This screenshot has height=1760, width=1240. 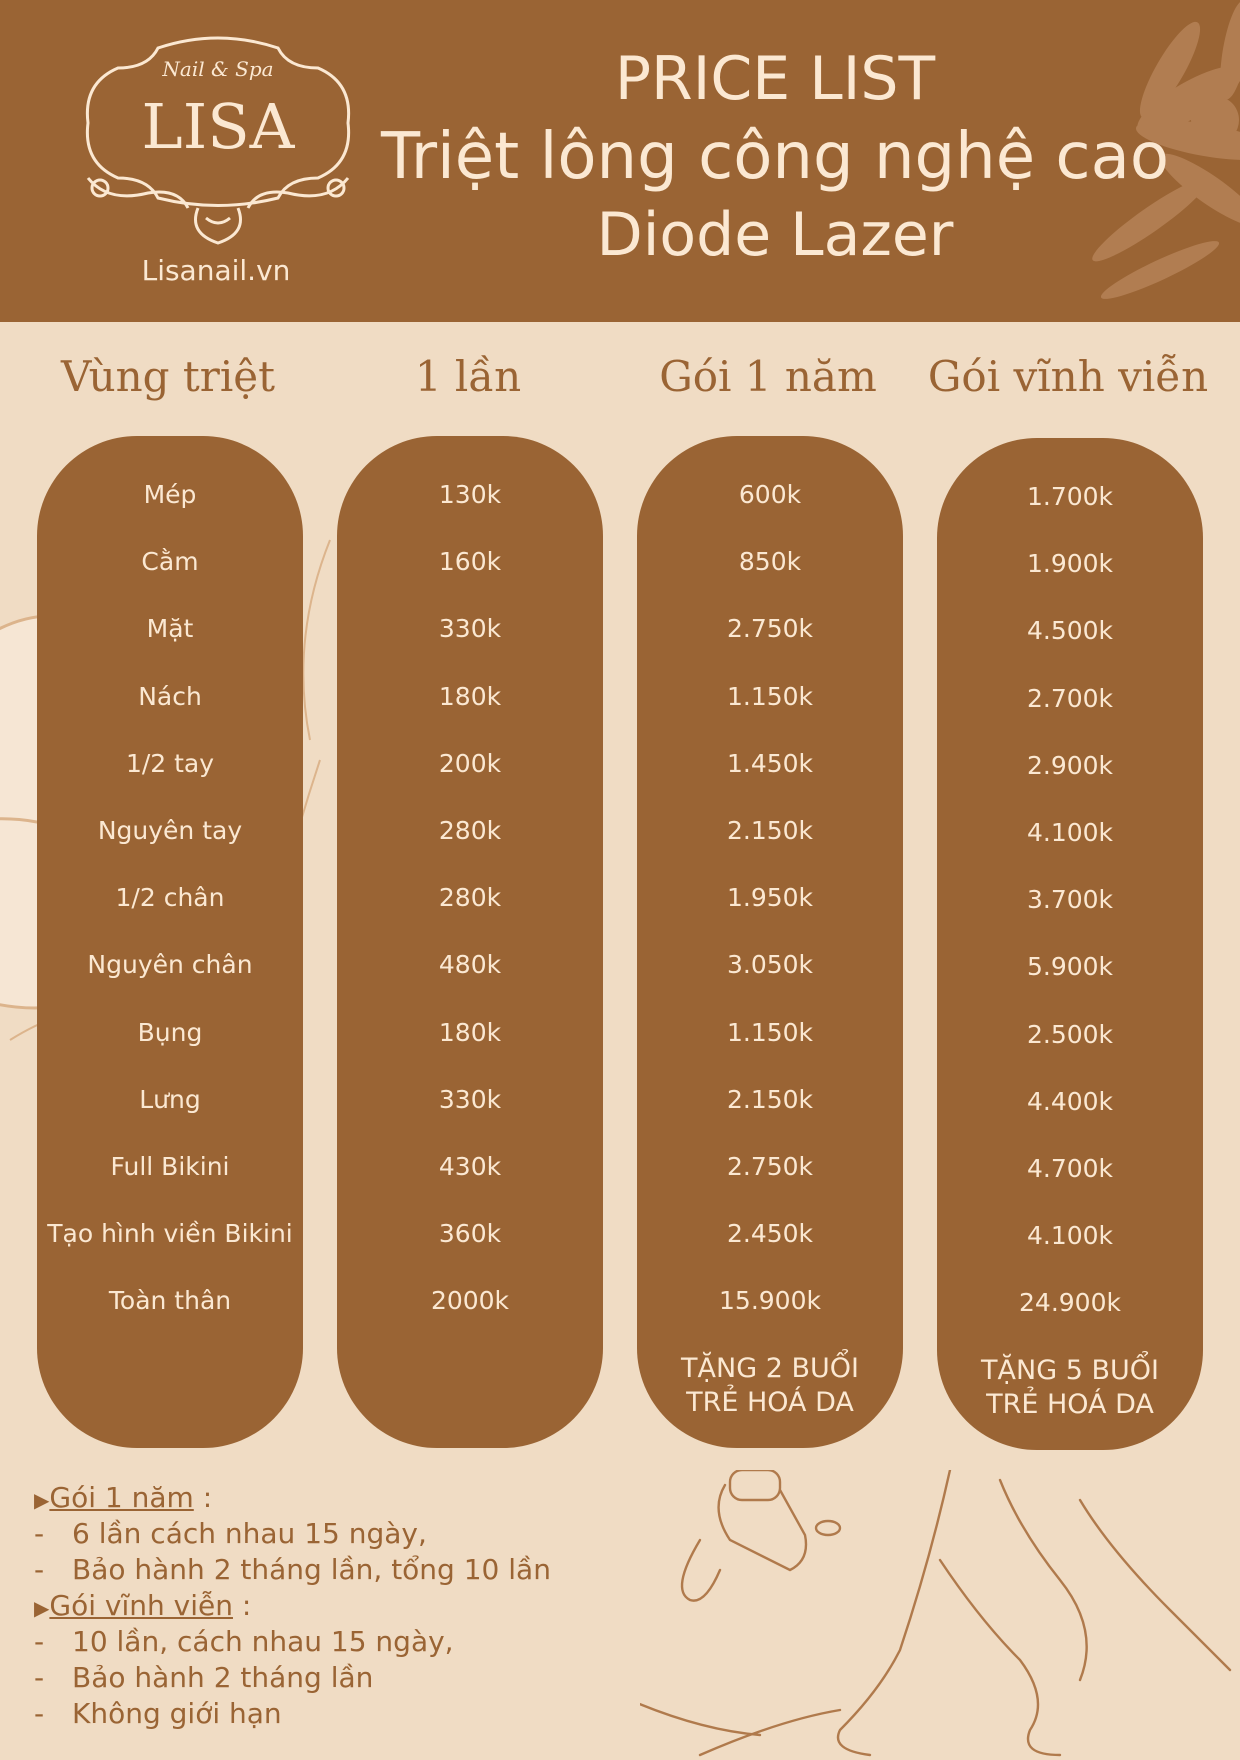 I want to click on note-year-item-2: - Bảo hành 2 tháng lần, tổng 10 lần, so click(x=292, y=1570).